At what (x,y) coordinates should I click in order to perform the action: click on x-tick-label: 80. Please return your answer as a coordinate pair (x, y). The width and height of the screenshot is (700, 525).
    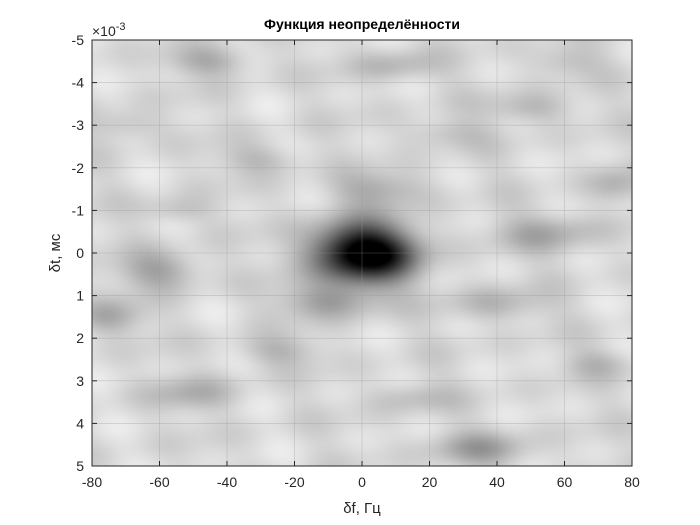
    Looking at the image, I should click on (632, 482).